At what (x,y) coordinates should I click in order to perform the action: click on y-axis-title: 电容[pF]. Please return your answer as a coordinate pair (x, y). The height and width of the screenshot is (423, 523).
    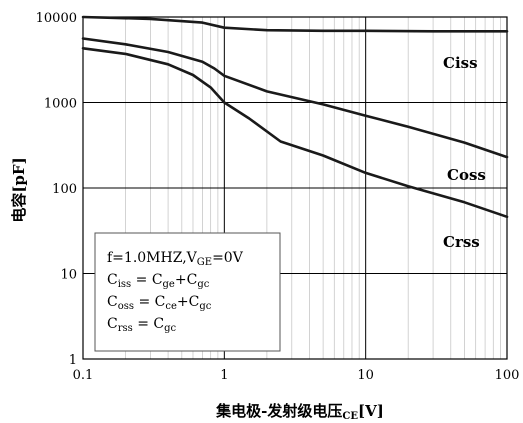
    Looking at the image, I should click on (19, 189).